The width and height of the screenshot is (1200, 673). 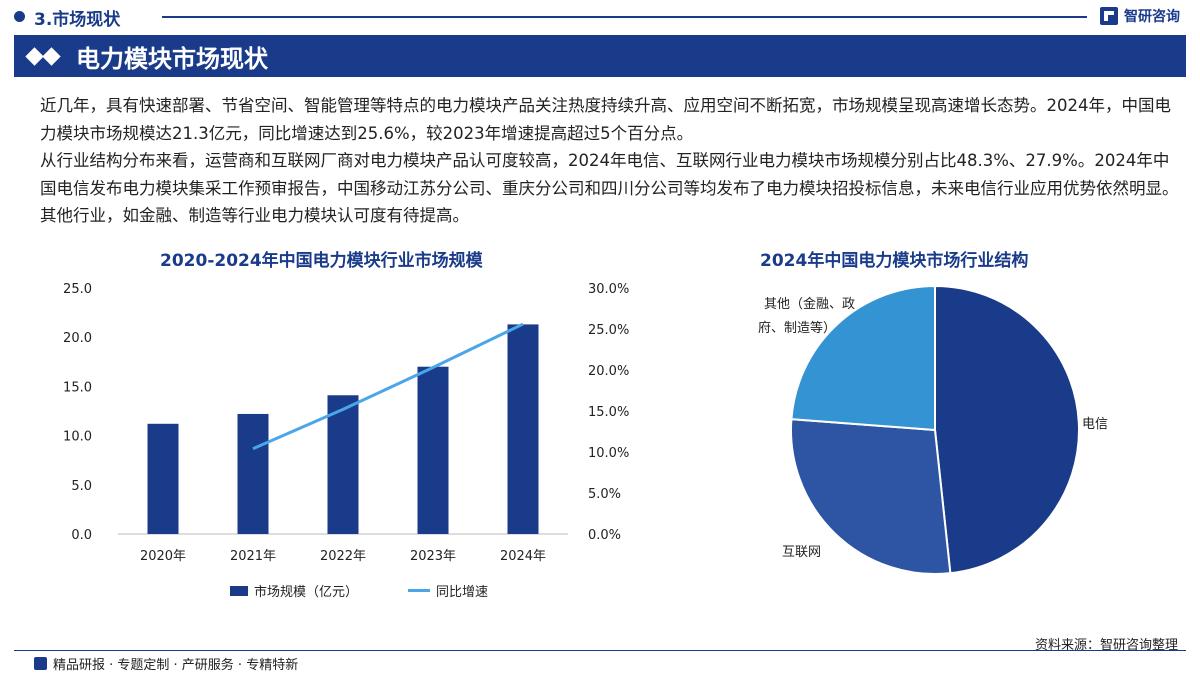 What do you see at coordinates (894, 261) in the screenshot?
I see `pie-chart-title: 2024年中国电力模块市场行业结构` at bounding box center [894, 261].